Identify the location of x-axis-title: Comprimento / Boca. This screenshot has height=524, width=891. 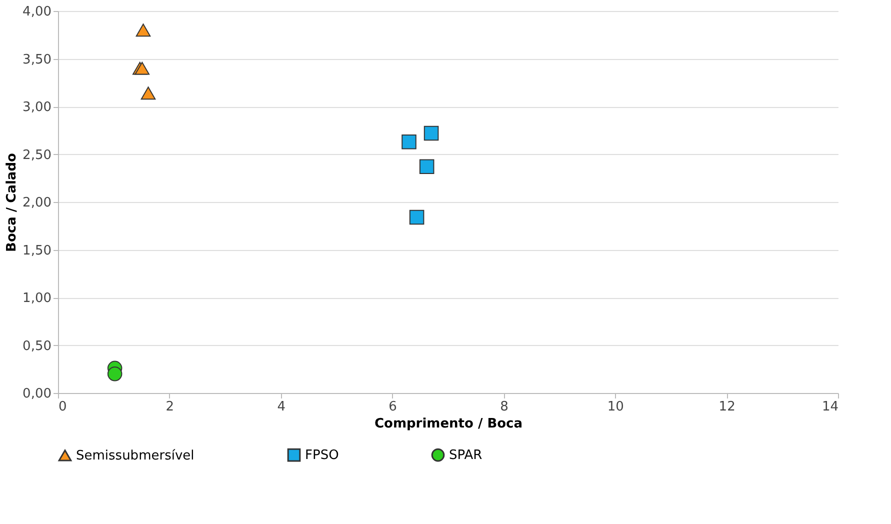
(448, 424).